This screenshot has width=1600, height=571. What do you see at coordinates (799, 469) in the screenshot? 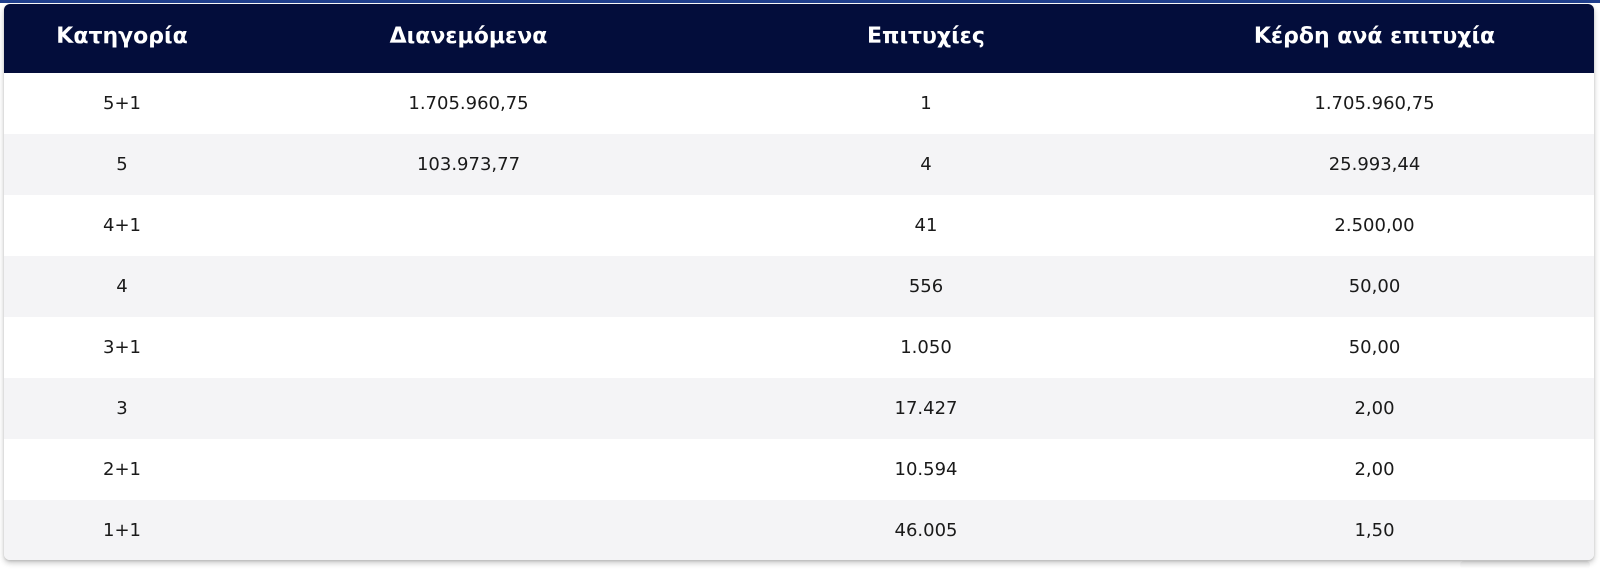
I see `table-row: 2+1 10.594 2,00` at bounding box center [799, 469].